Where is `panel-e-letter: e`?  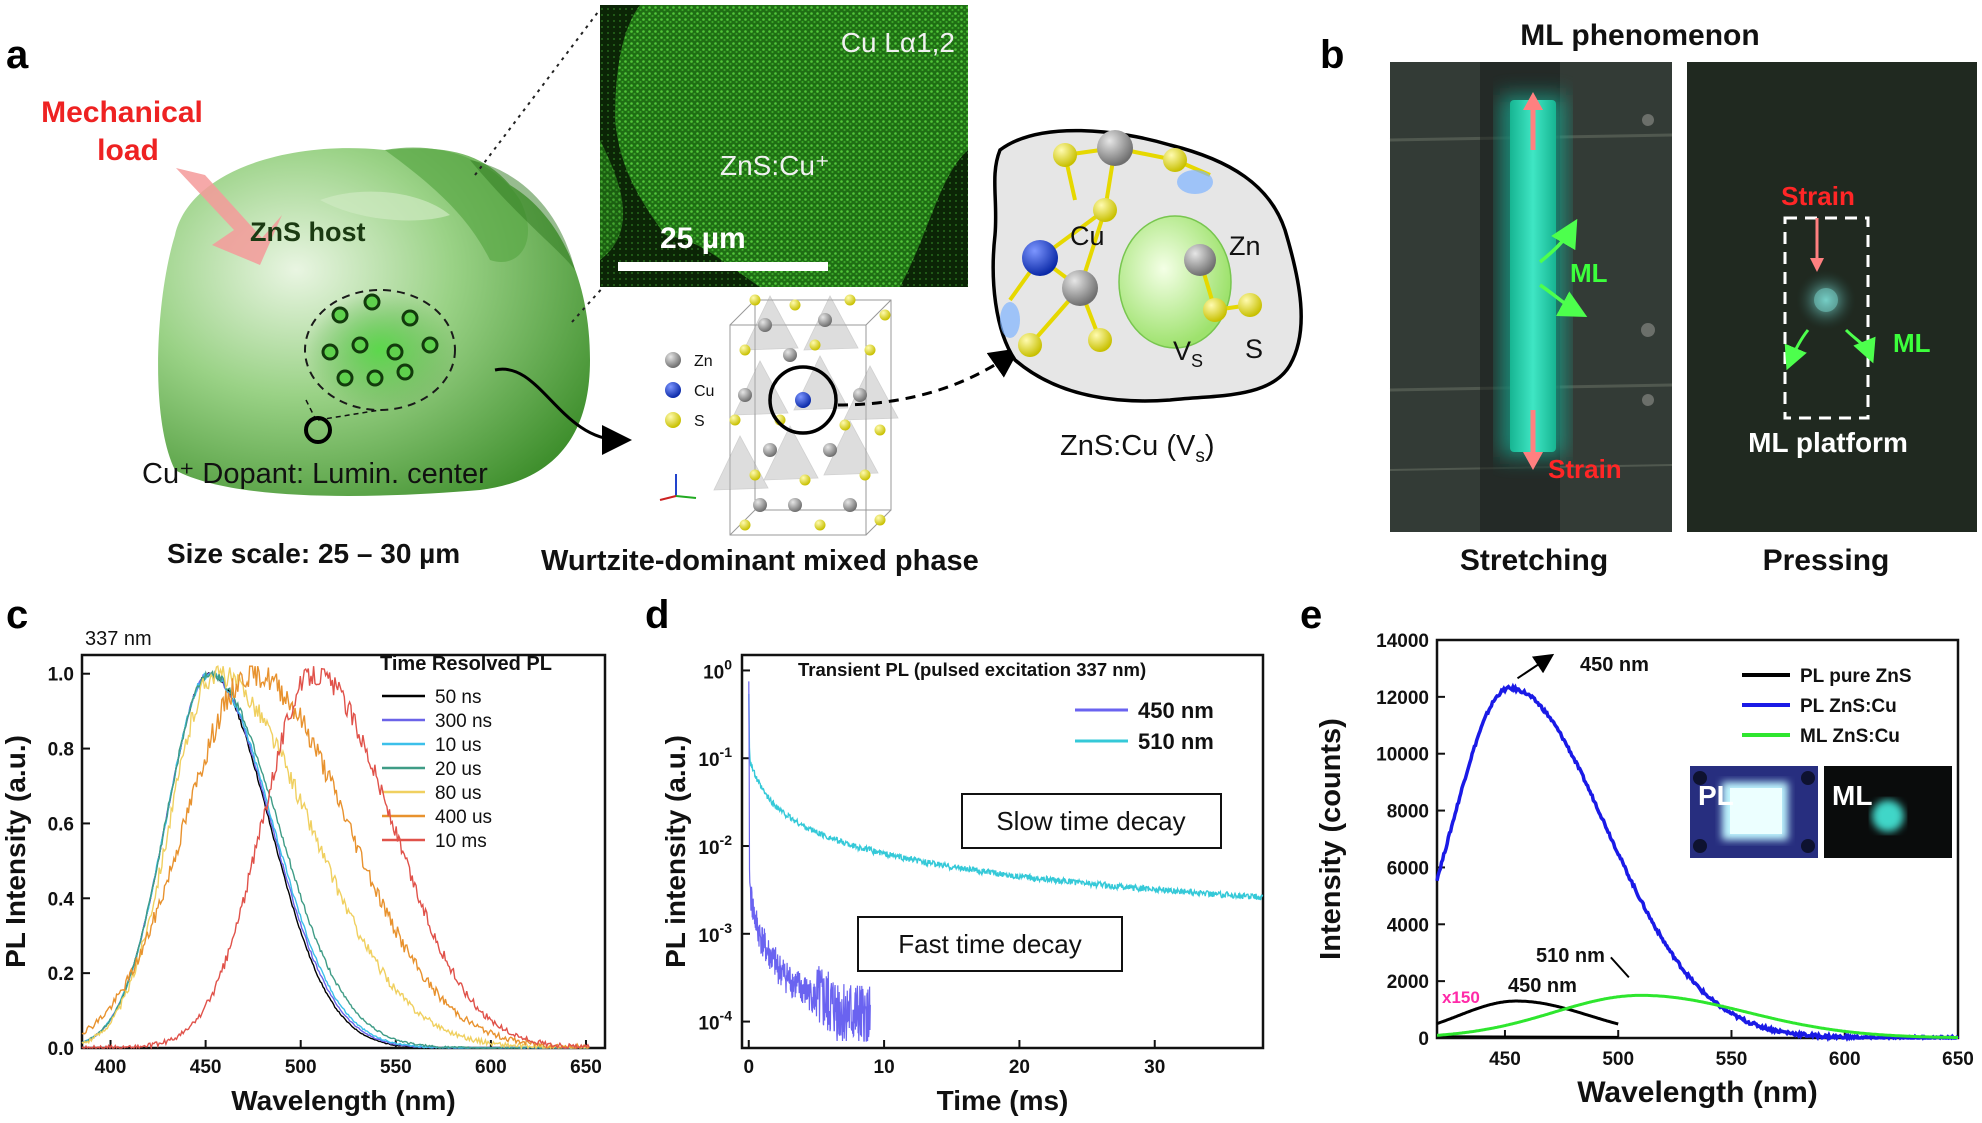 panel-e-letter: e is located at coordinates (1311, 615).